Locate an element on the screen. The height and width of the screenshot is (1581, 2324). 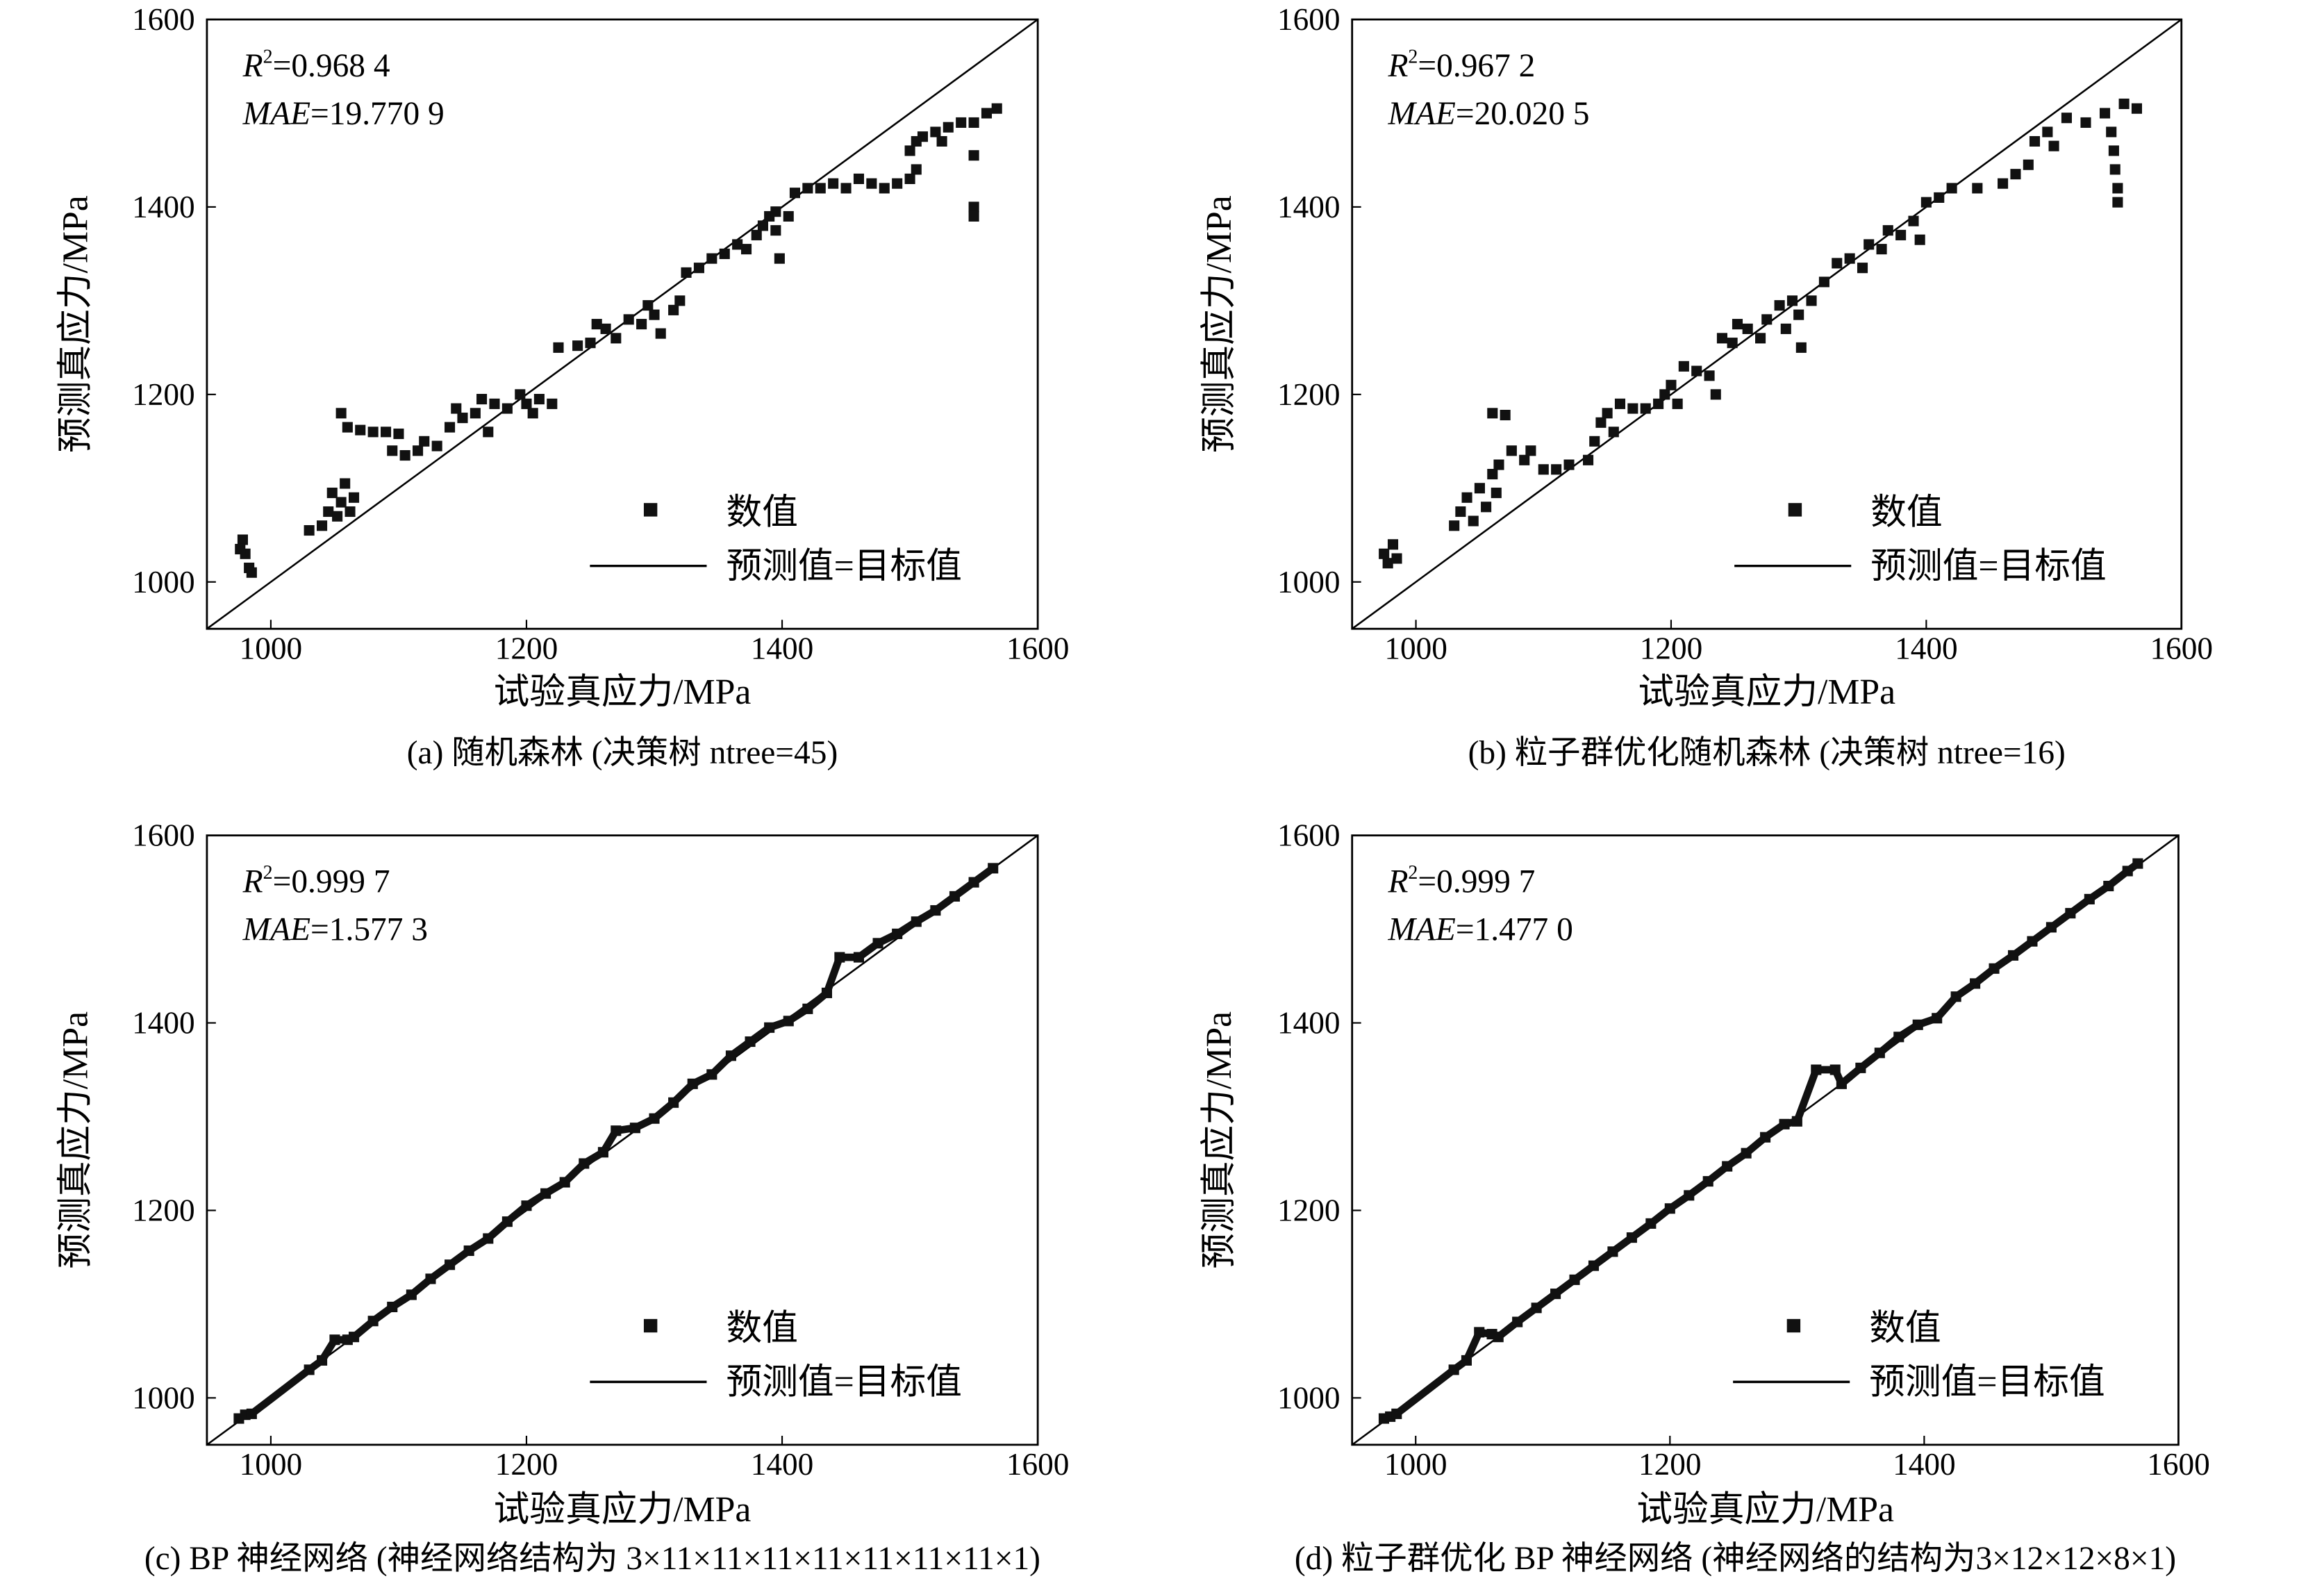
y-tick-label: 1600 is located at coordinates (163, 835).